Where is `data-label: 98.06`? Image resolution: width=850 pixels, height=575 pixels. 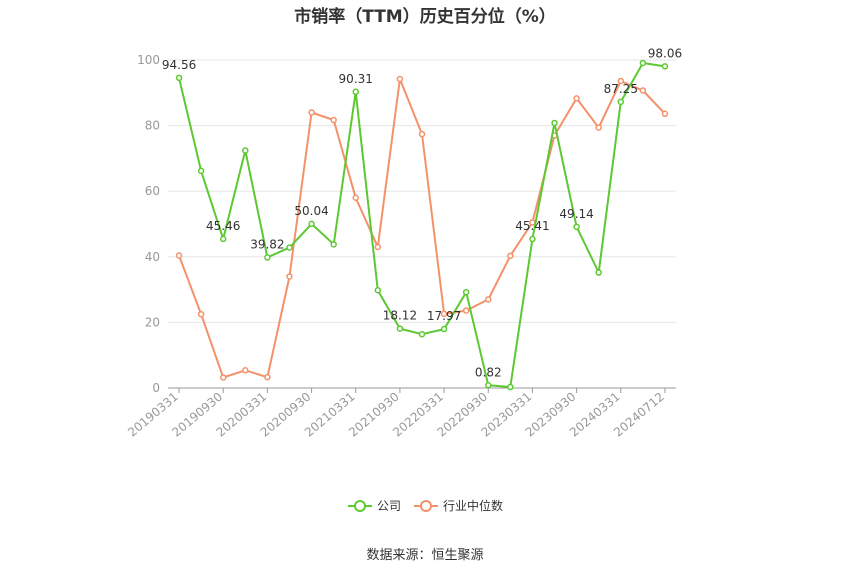
data-label: 98.06 is located at coordinates (665, 53).